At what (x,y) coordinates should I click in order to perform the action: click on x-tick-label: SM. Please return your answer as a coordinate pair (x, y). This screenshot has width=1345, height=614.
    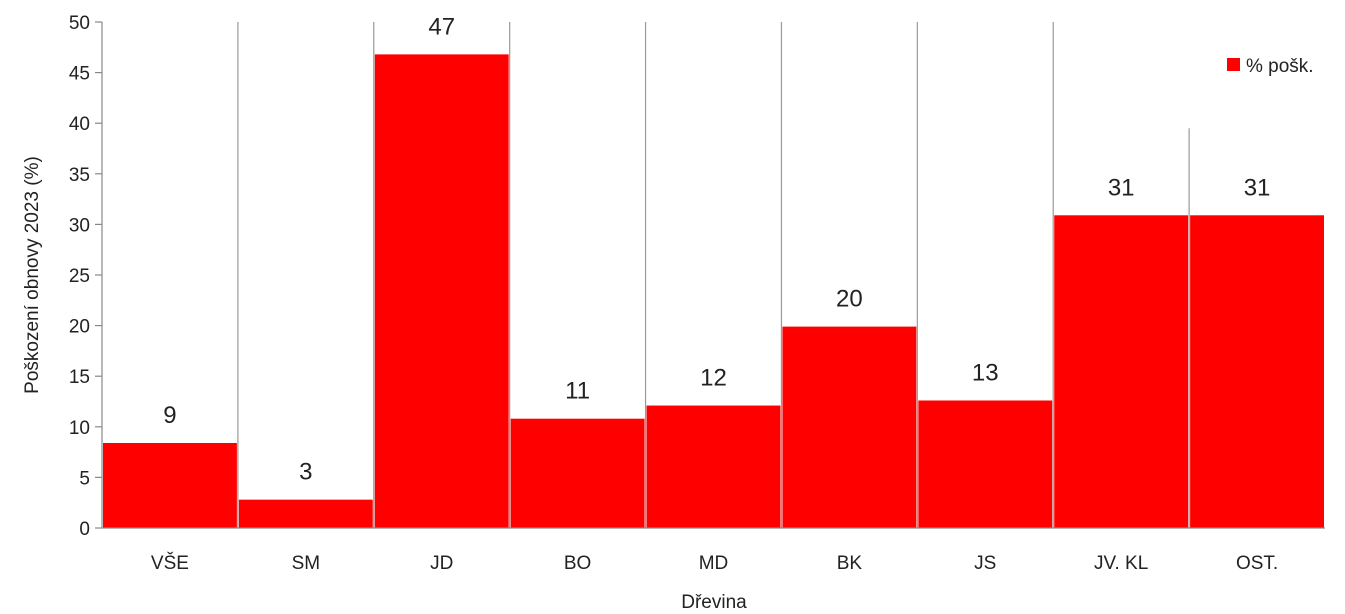
    Looking at the image, I should click on (306, 563).